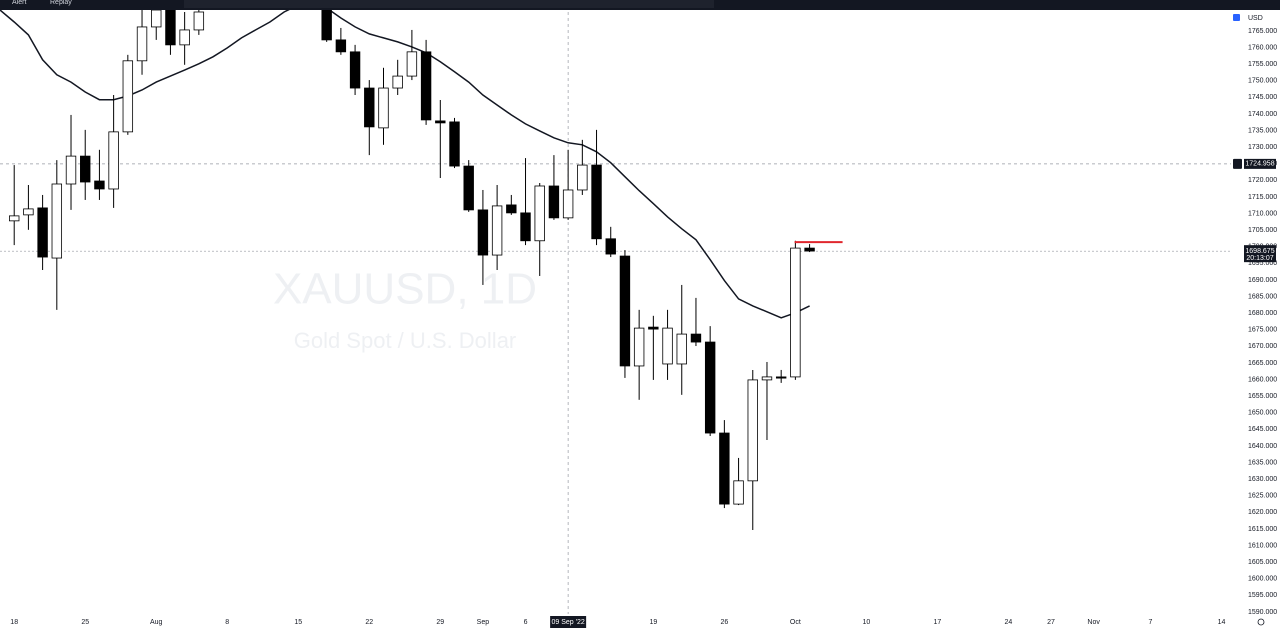 This screenshot has height=629, width=1280. I want to click on drawing-tools, so click(449, 4).